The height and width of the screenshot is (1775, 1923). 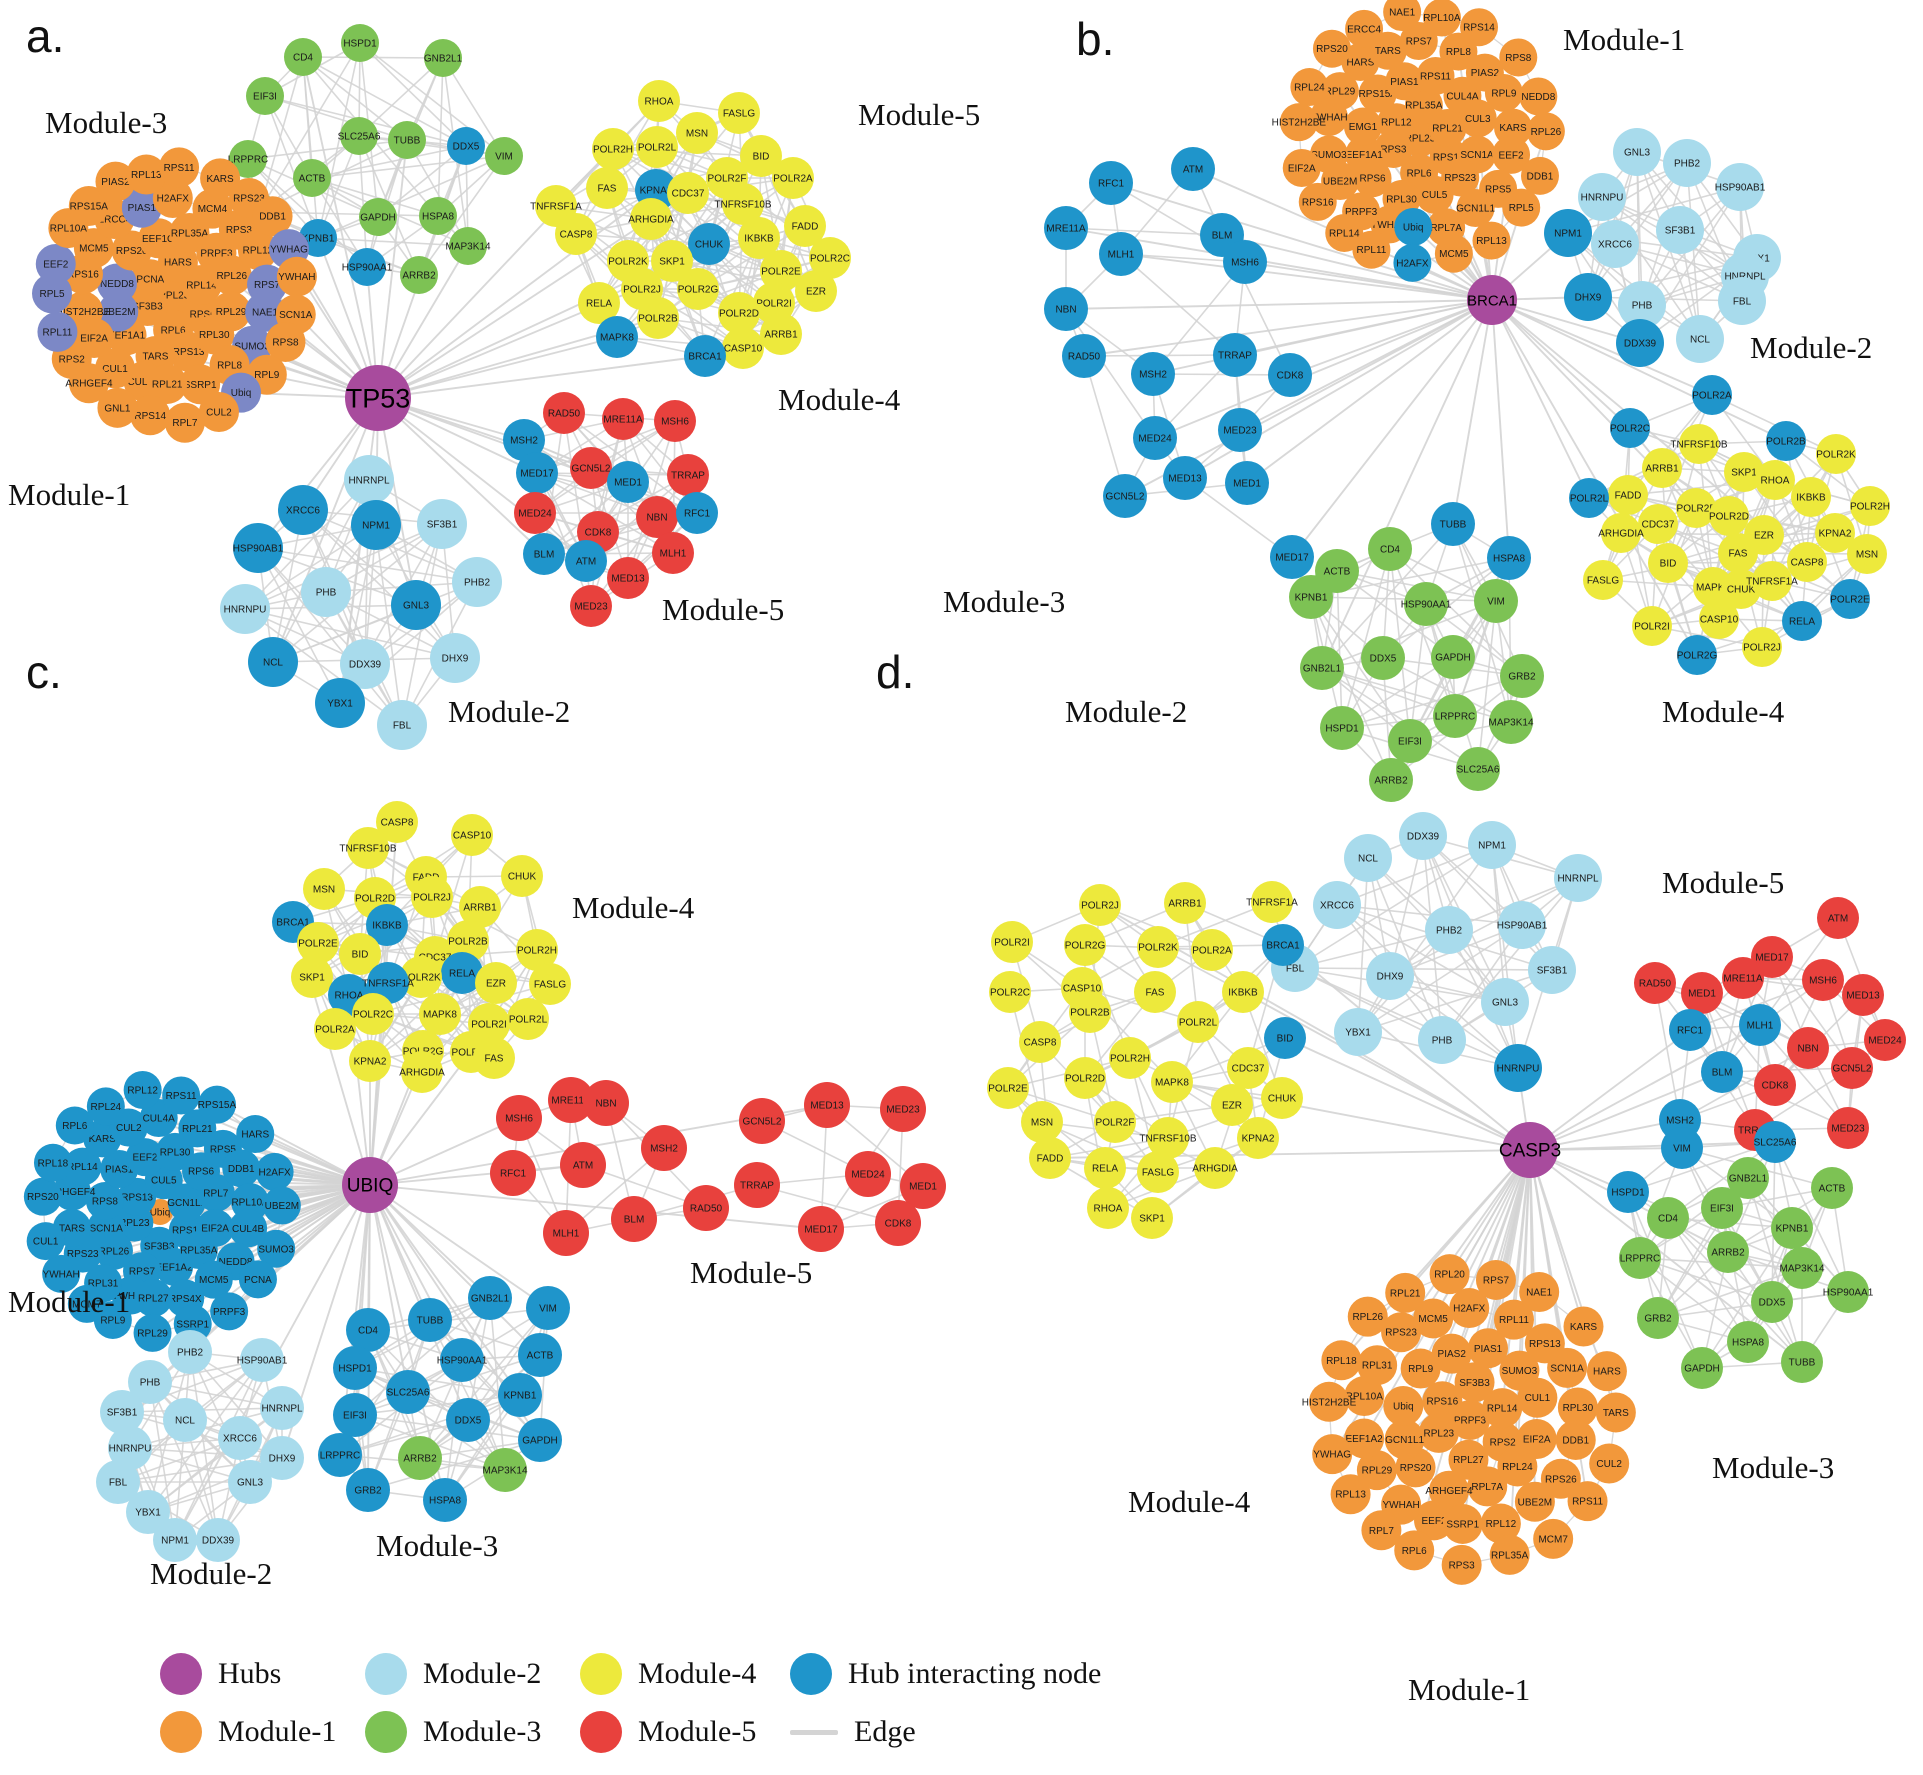 I want to click on node-POLR2I, so click(x=1652, y=626).